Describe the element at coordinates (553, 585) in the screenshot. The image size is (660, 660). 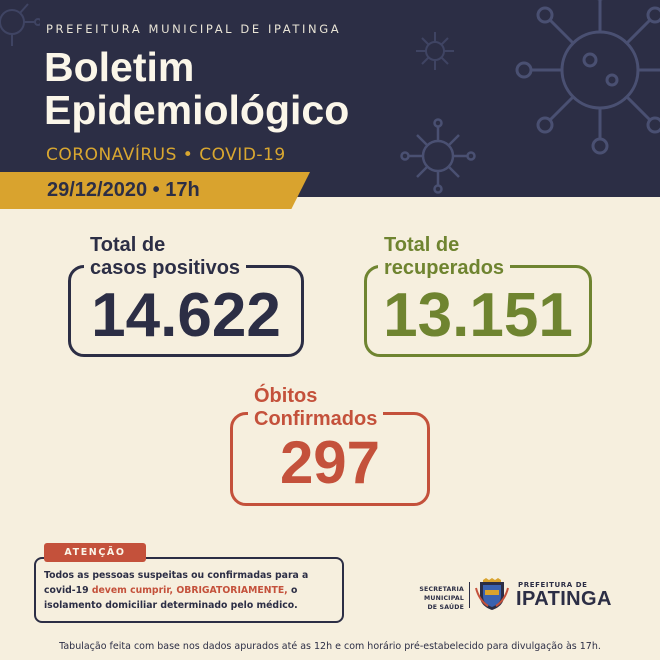
I see `prefeitura-logo-small: PREFEITURA DE` at that location.